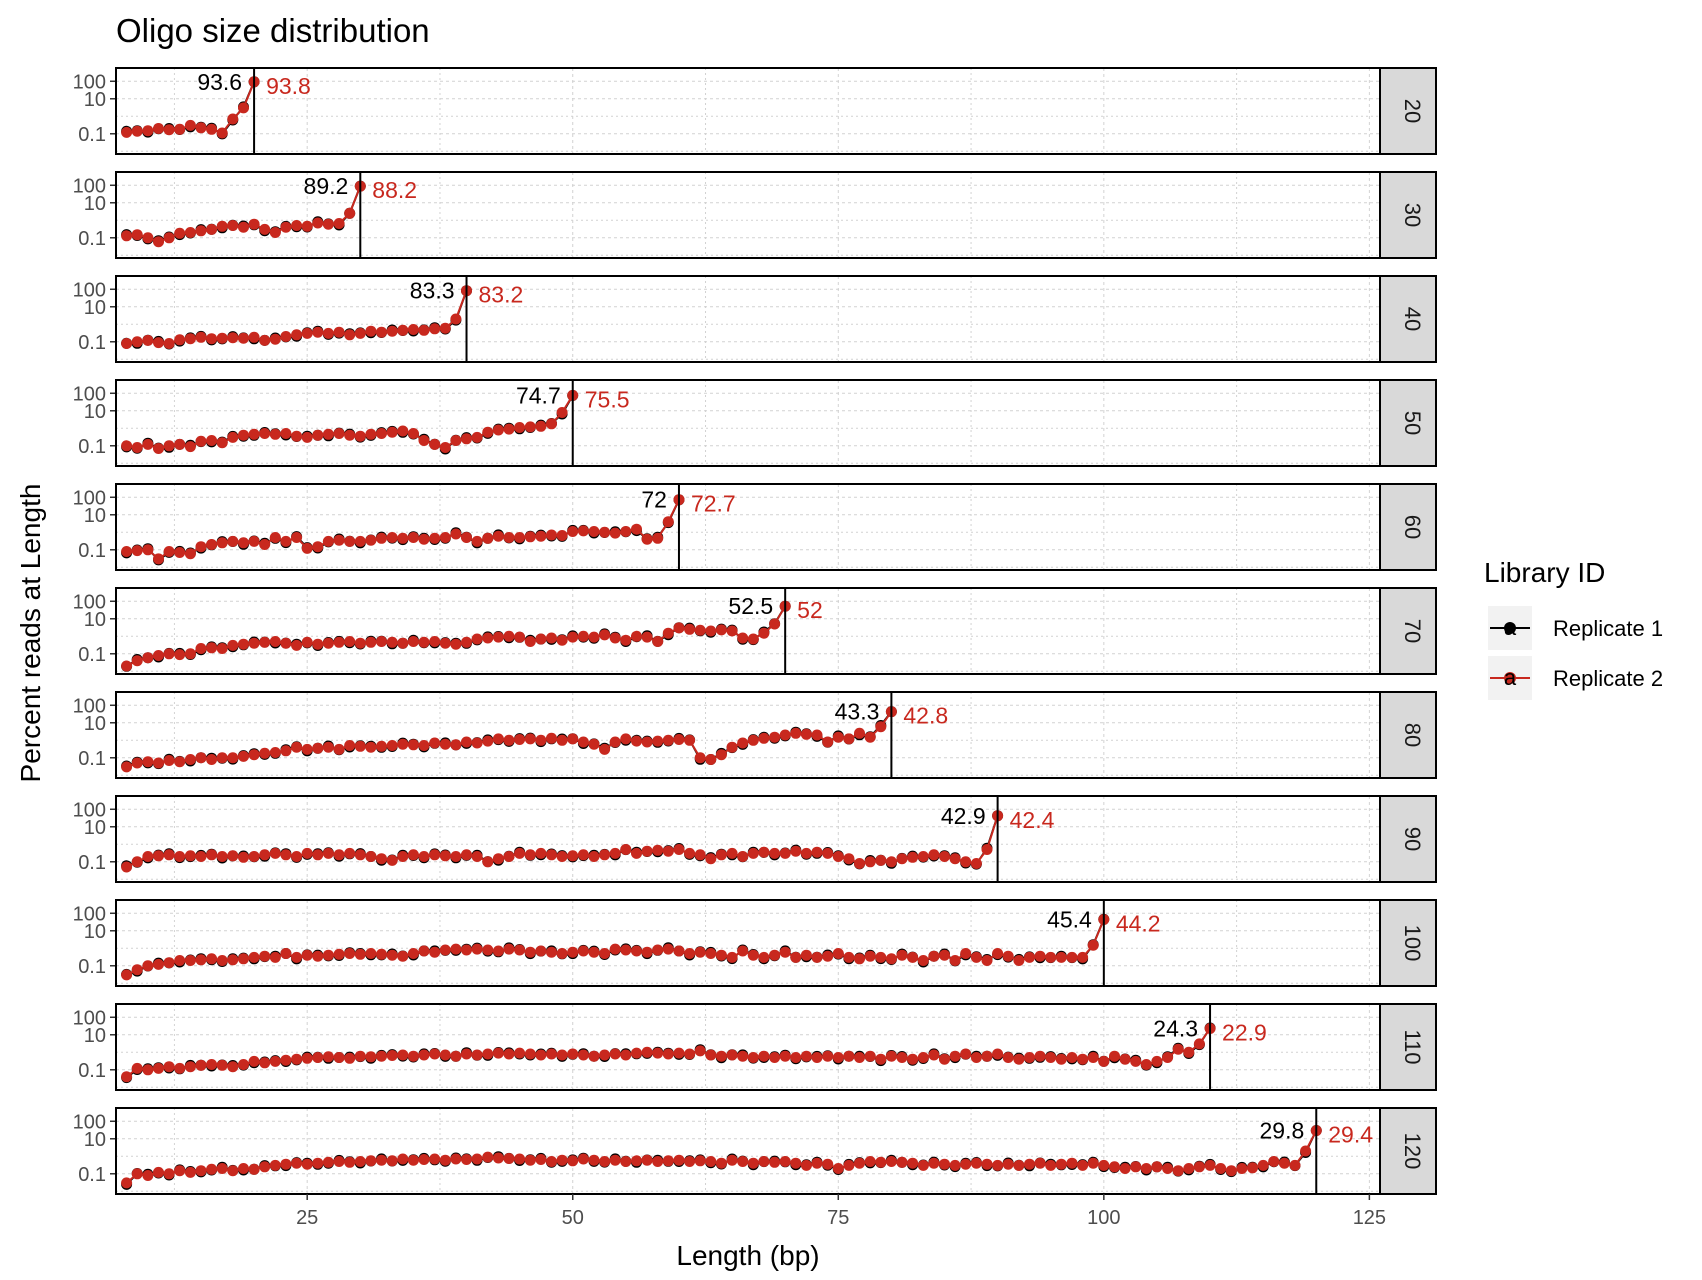 This screenshot has width=1702, height=1280. Describe the element at coordinates (1575, 653) in the screenshot. I see `legend-keys: a Replicate 1 a Replicate 2` at that location.